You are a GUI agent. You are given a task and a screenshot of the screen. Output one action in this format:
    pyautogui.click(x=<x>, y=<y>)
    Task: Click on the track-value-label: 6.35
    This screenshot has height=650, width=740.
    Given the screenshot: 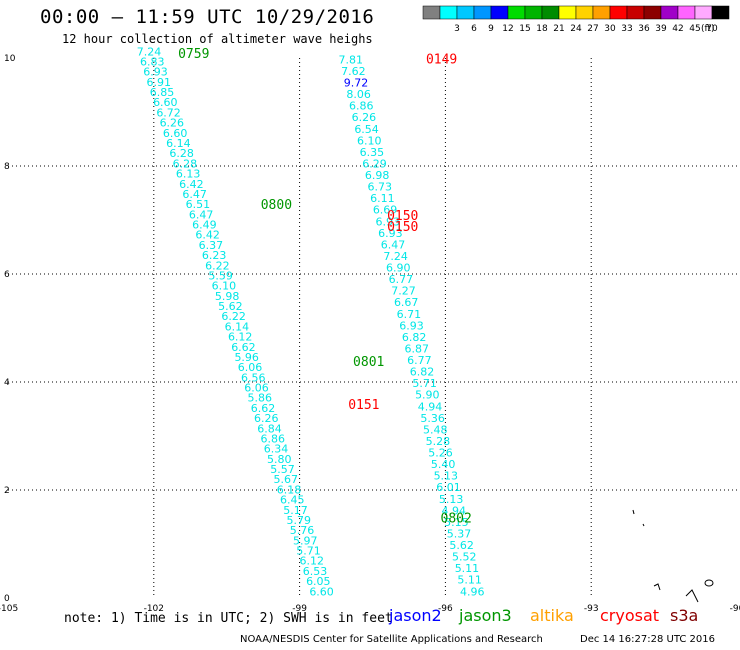 What is the action you would take?
    pyautogui.click(x=372, y=152)
    